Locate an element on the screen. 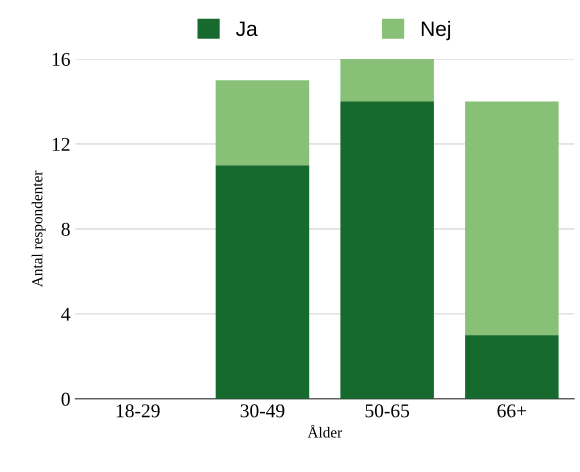 The width and height of the screenshot is (580, 472). y-tick-label: 16 is located at coordinates (61, 59).